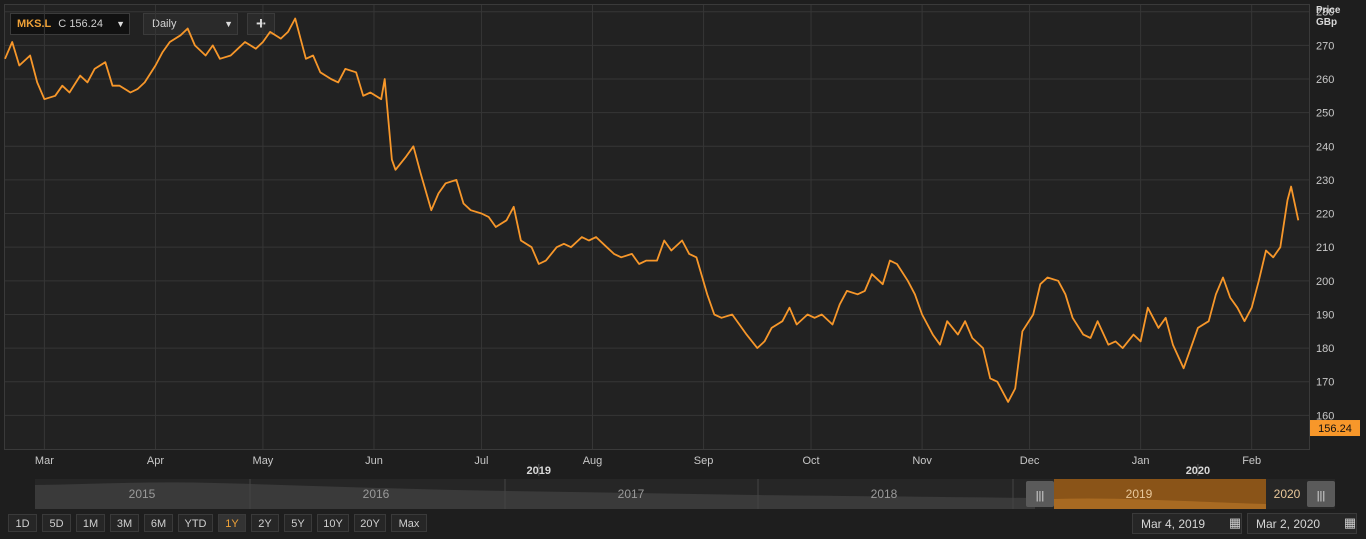 The image size is (1366, 539). I want to click on y-tick-label: 190, so click(1325, 315).